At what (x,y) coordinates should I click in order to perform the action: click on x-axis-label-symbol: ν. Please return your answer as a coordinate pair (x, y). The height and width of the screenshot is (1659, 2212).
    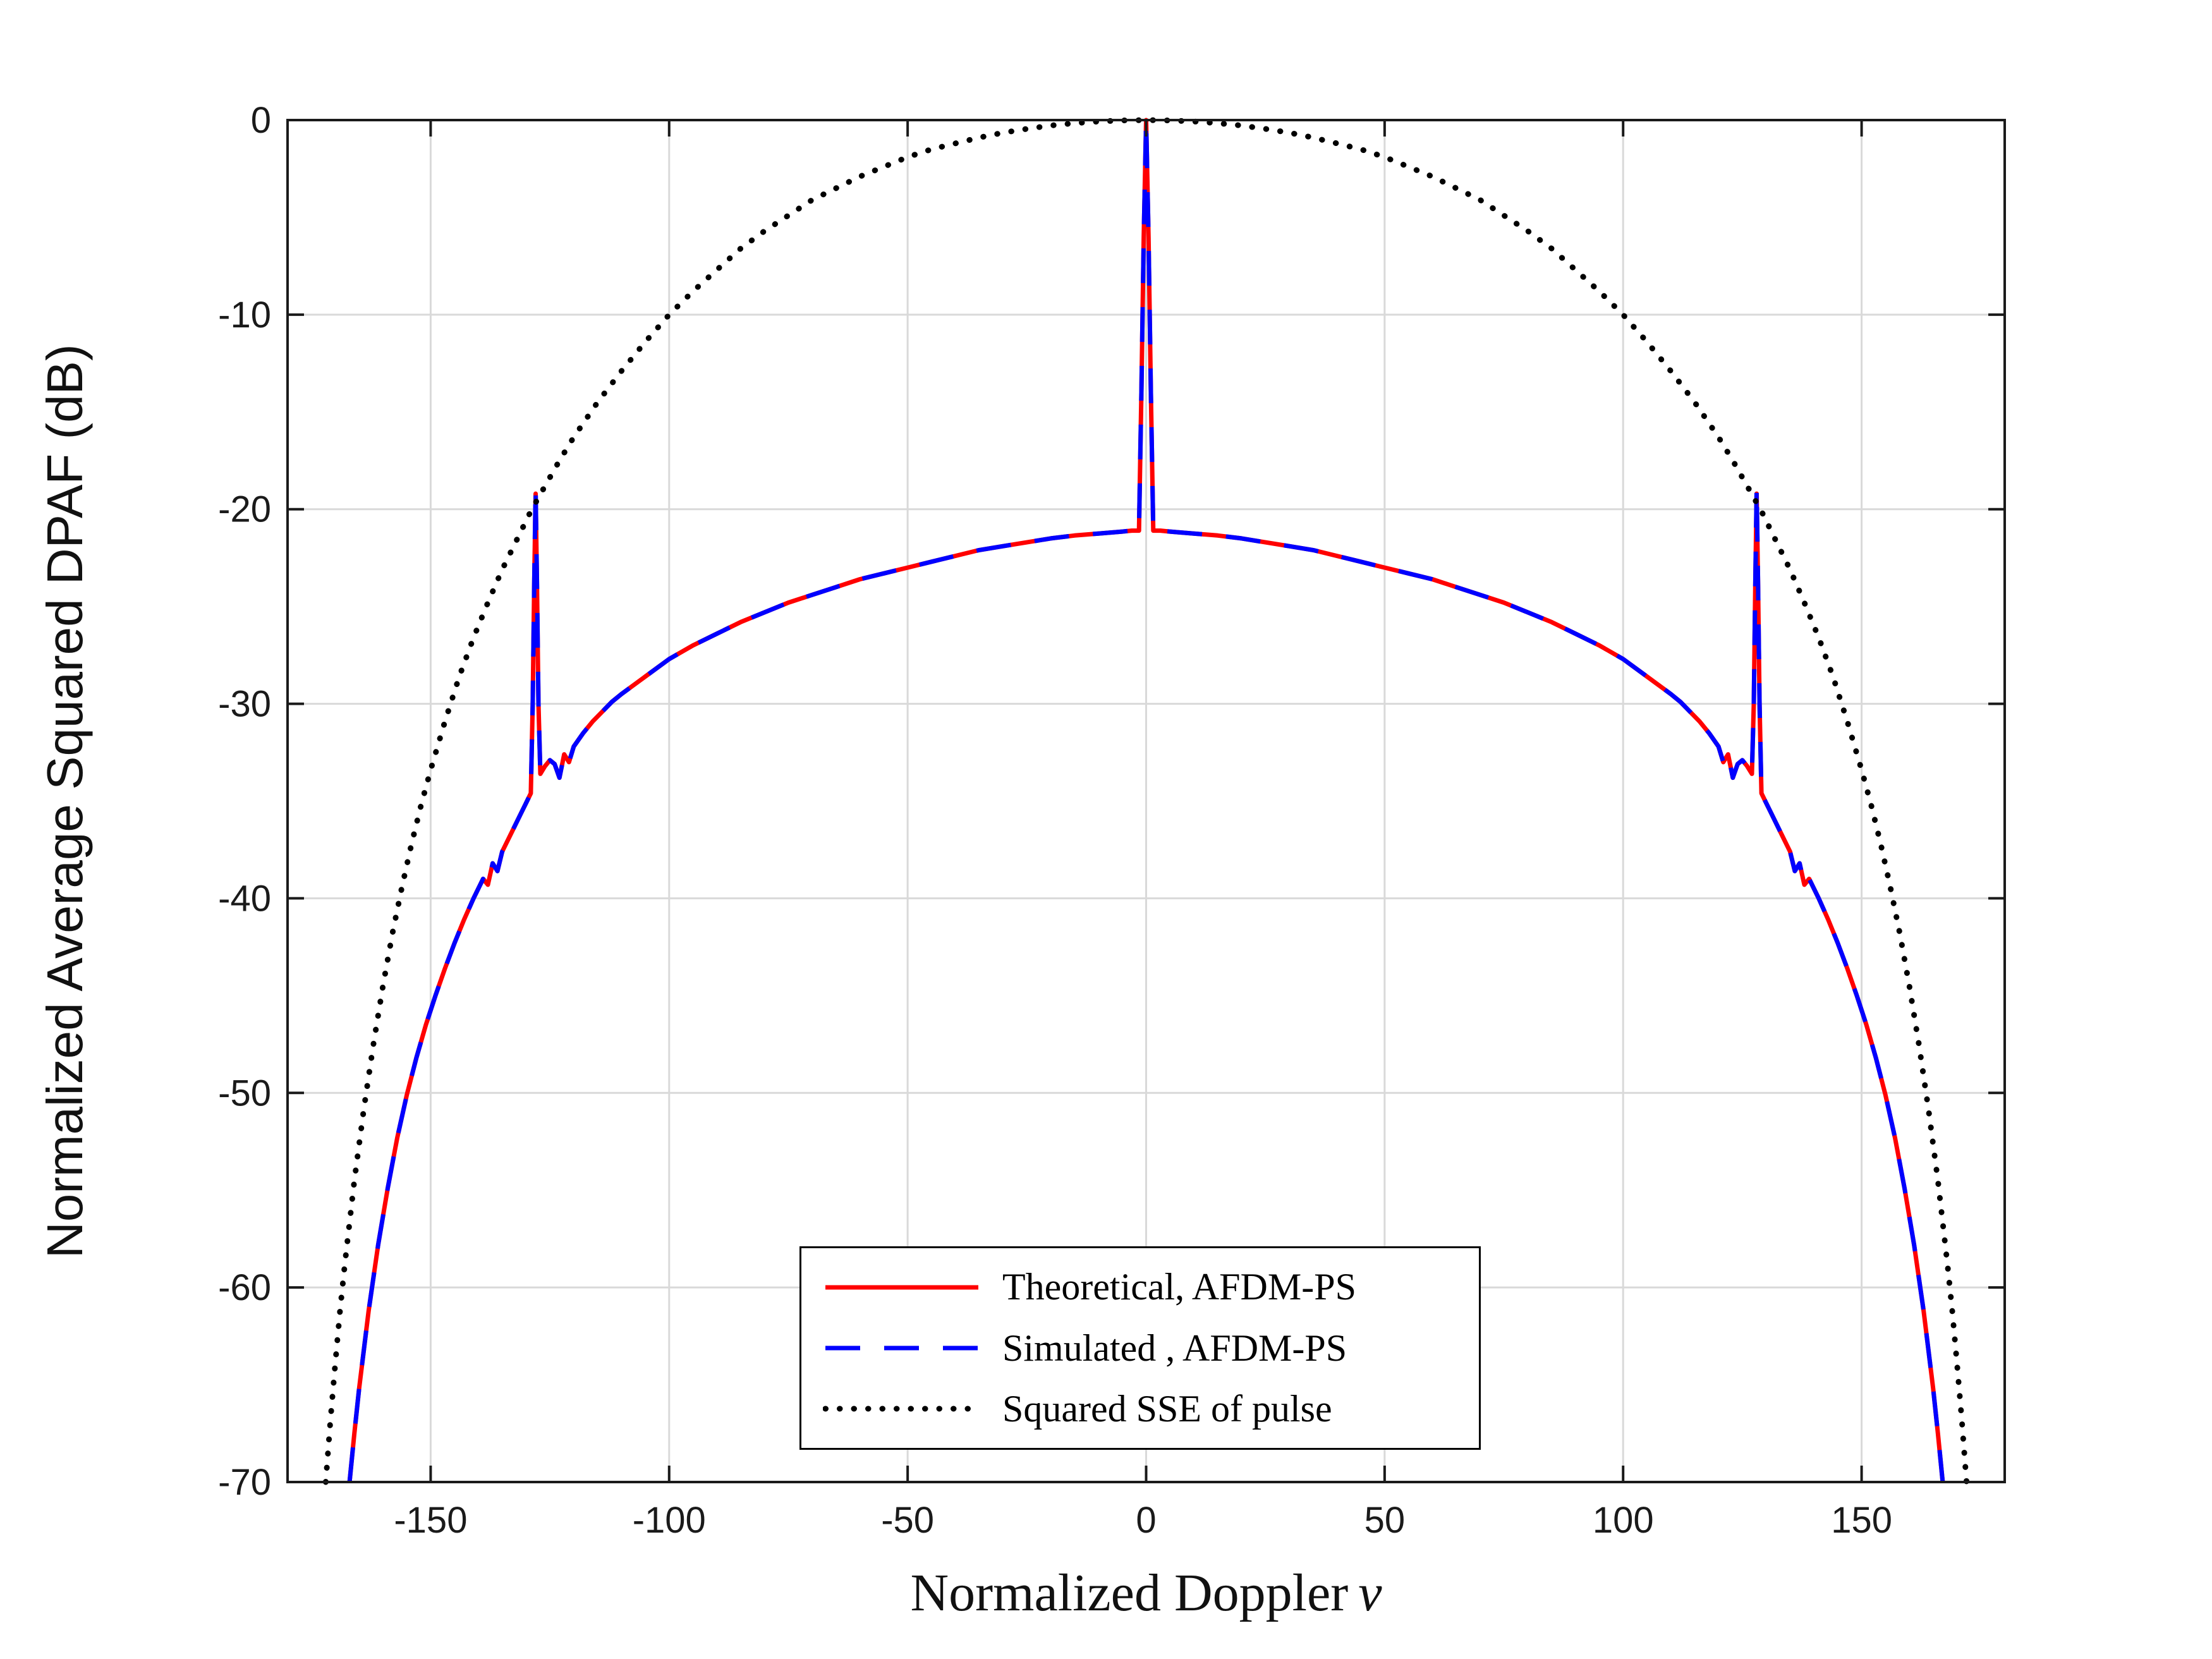
    Looking at the image, I should click on (1370, 1593).